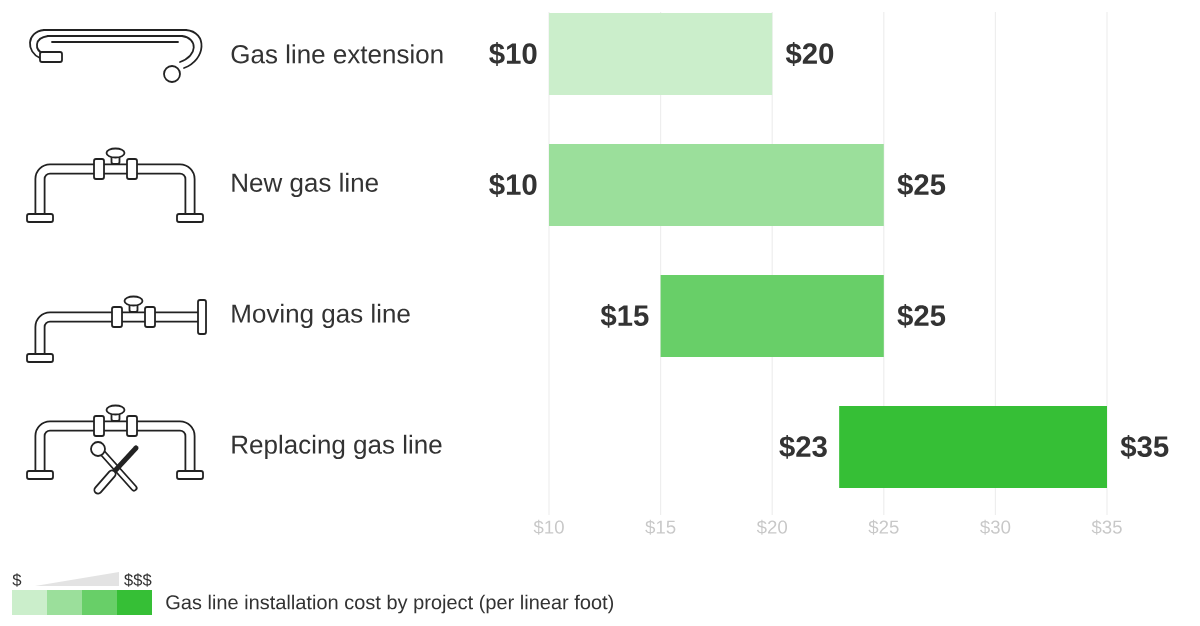 The width and height of the screenshot is (1200, 626). I want to click on y-tick-label: Gas line extension, so click(337, 54).